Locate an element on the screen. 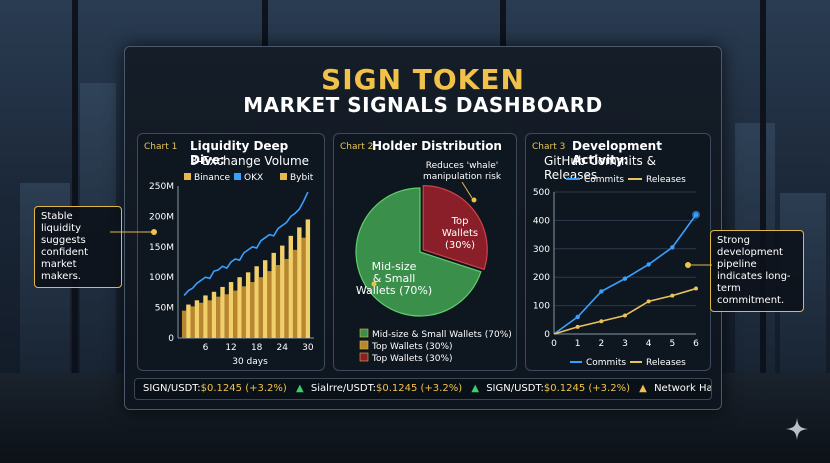 The height and width of the screenshot is (463, 830). chart3-x-tick-label: 2 is located at coordinates (601, 344).